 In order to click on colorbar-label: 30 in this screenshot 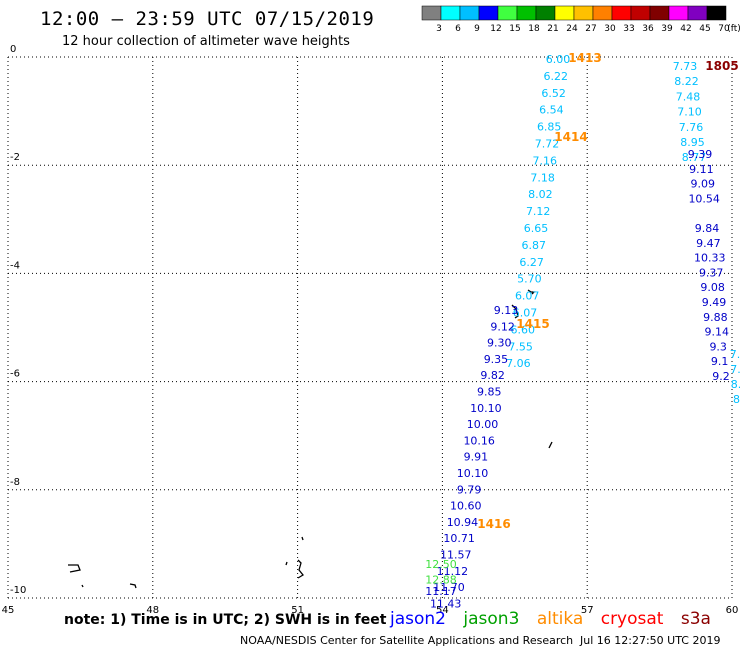, I will do `click(610, 29)`.